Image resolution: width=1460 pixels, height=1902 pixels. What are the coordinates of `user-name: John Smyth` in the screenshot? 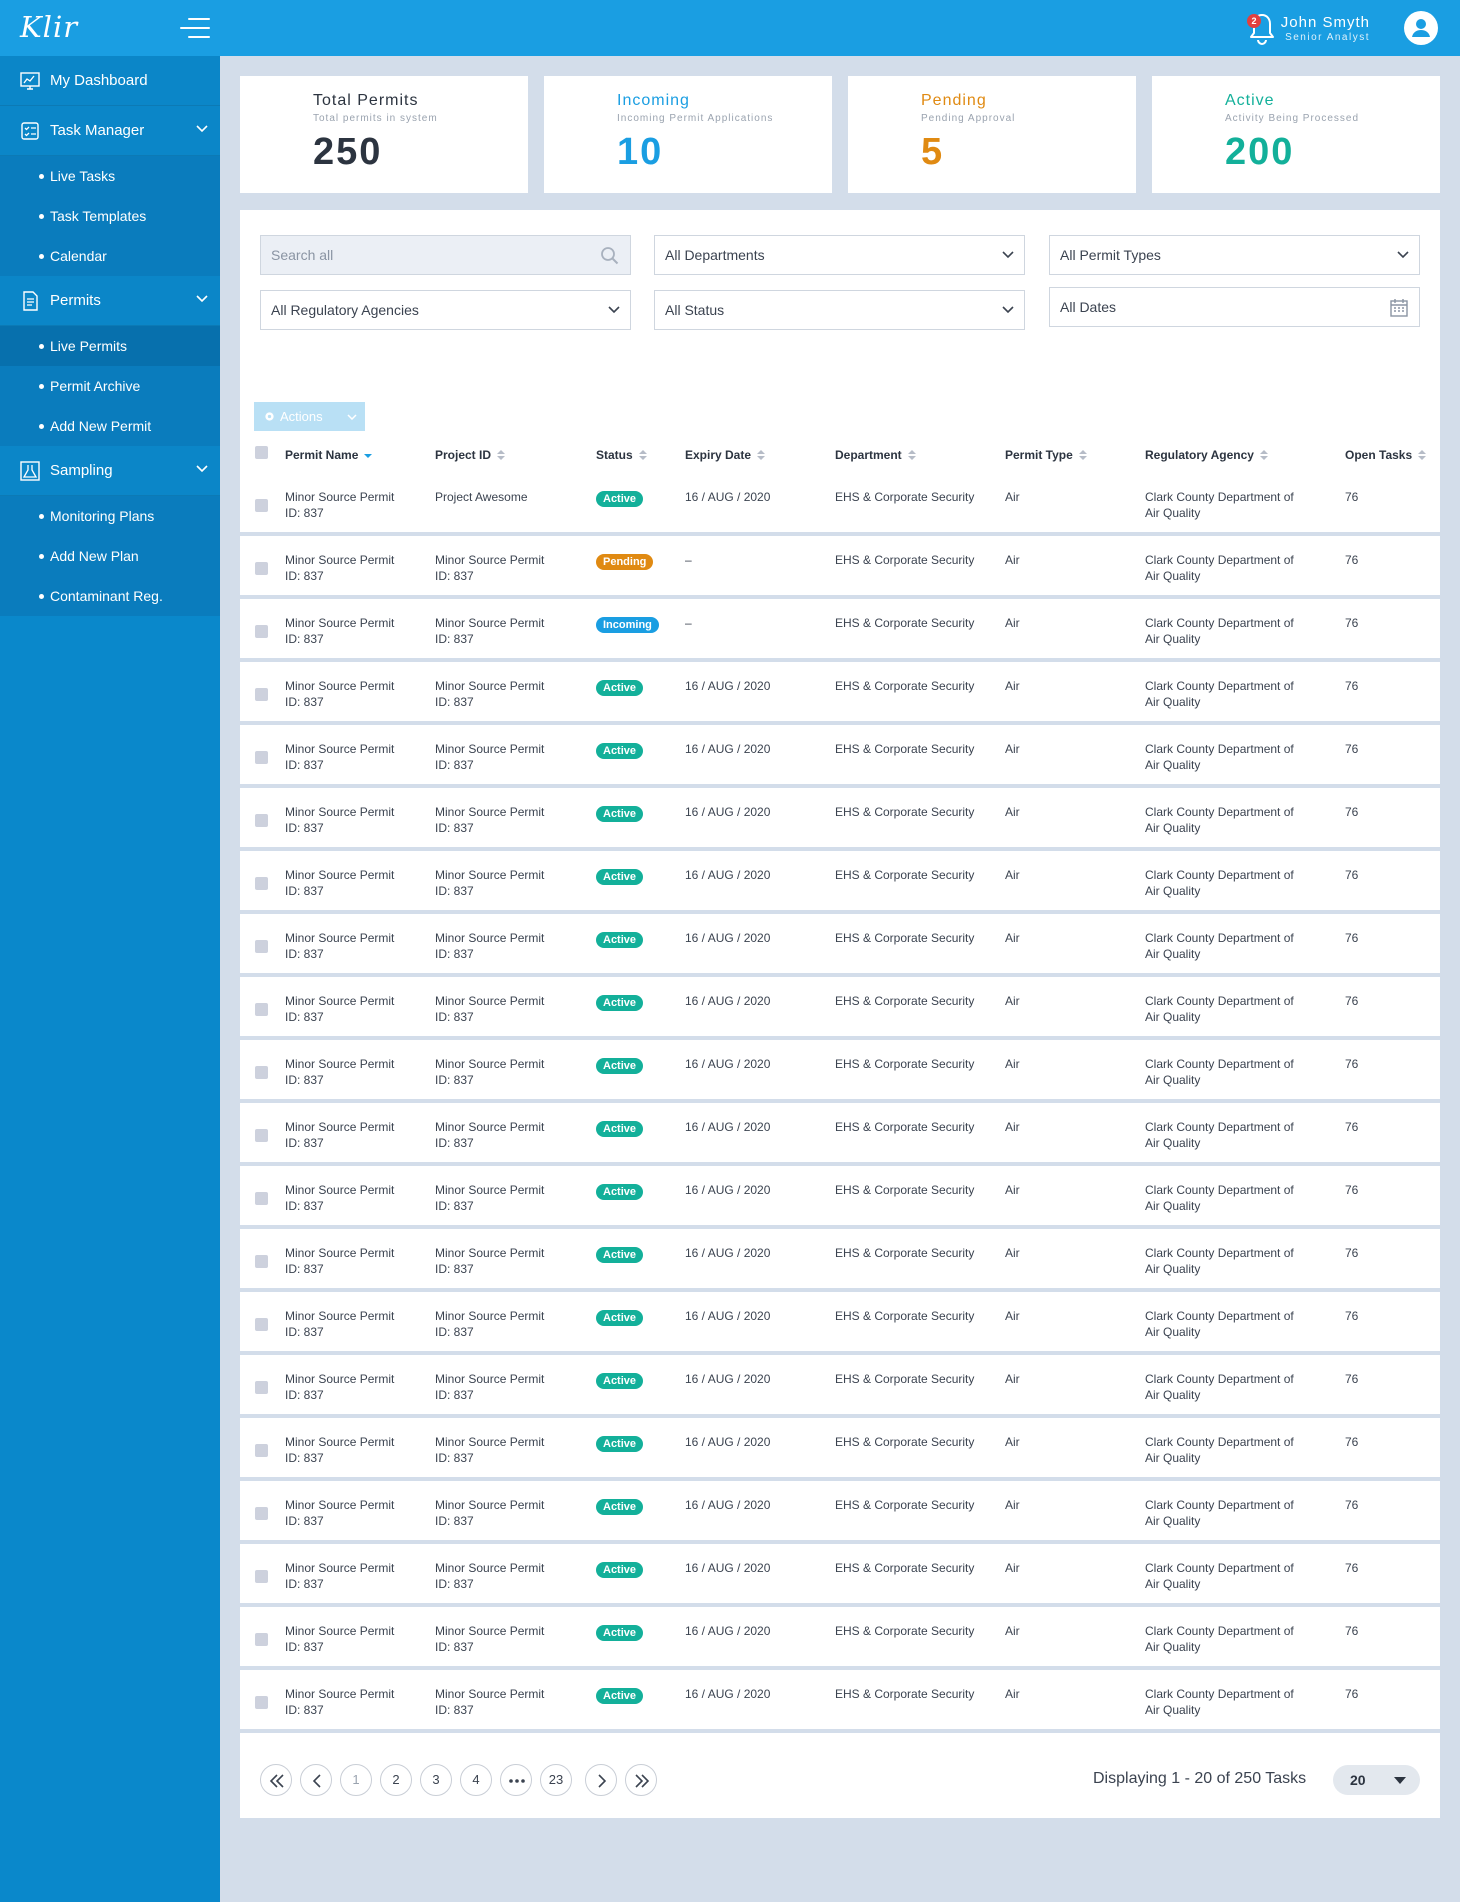 It's located at (1325, 22).